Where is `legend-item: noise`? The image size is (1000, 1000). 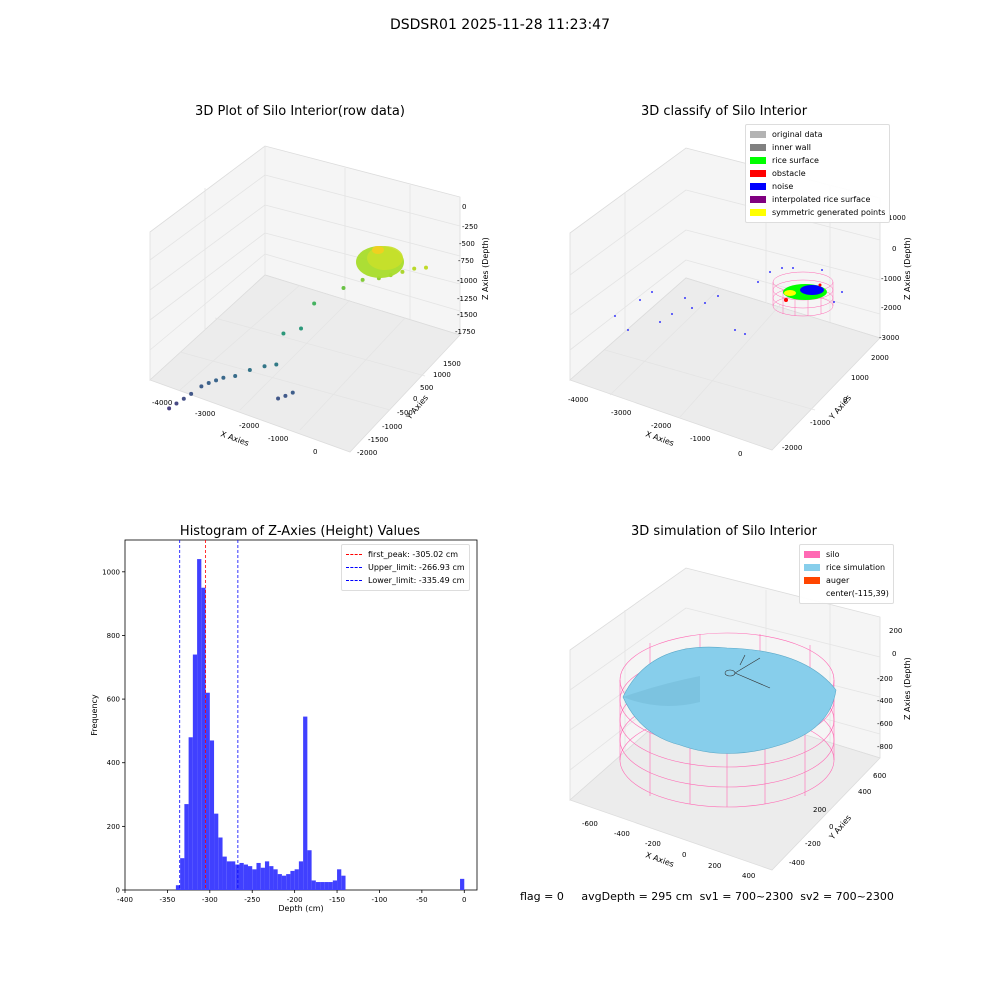 legend-item: noise is located at coordinates (817, 186).